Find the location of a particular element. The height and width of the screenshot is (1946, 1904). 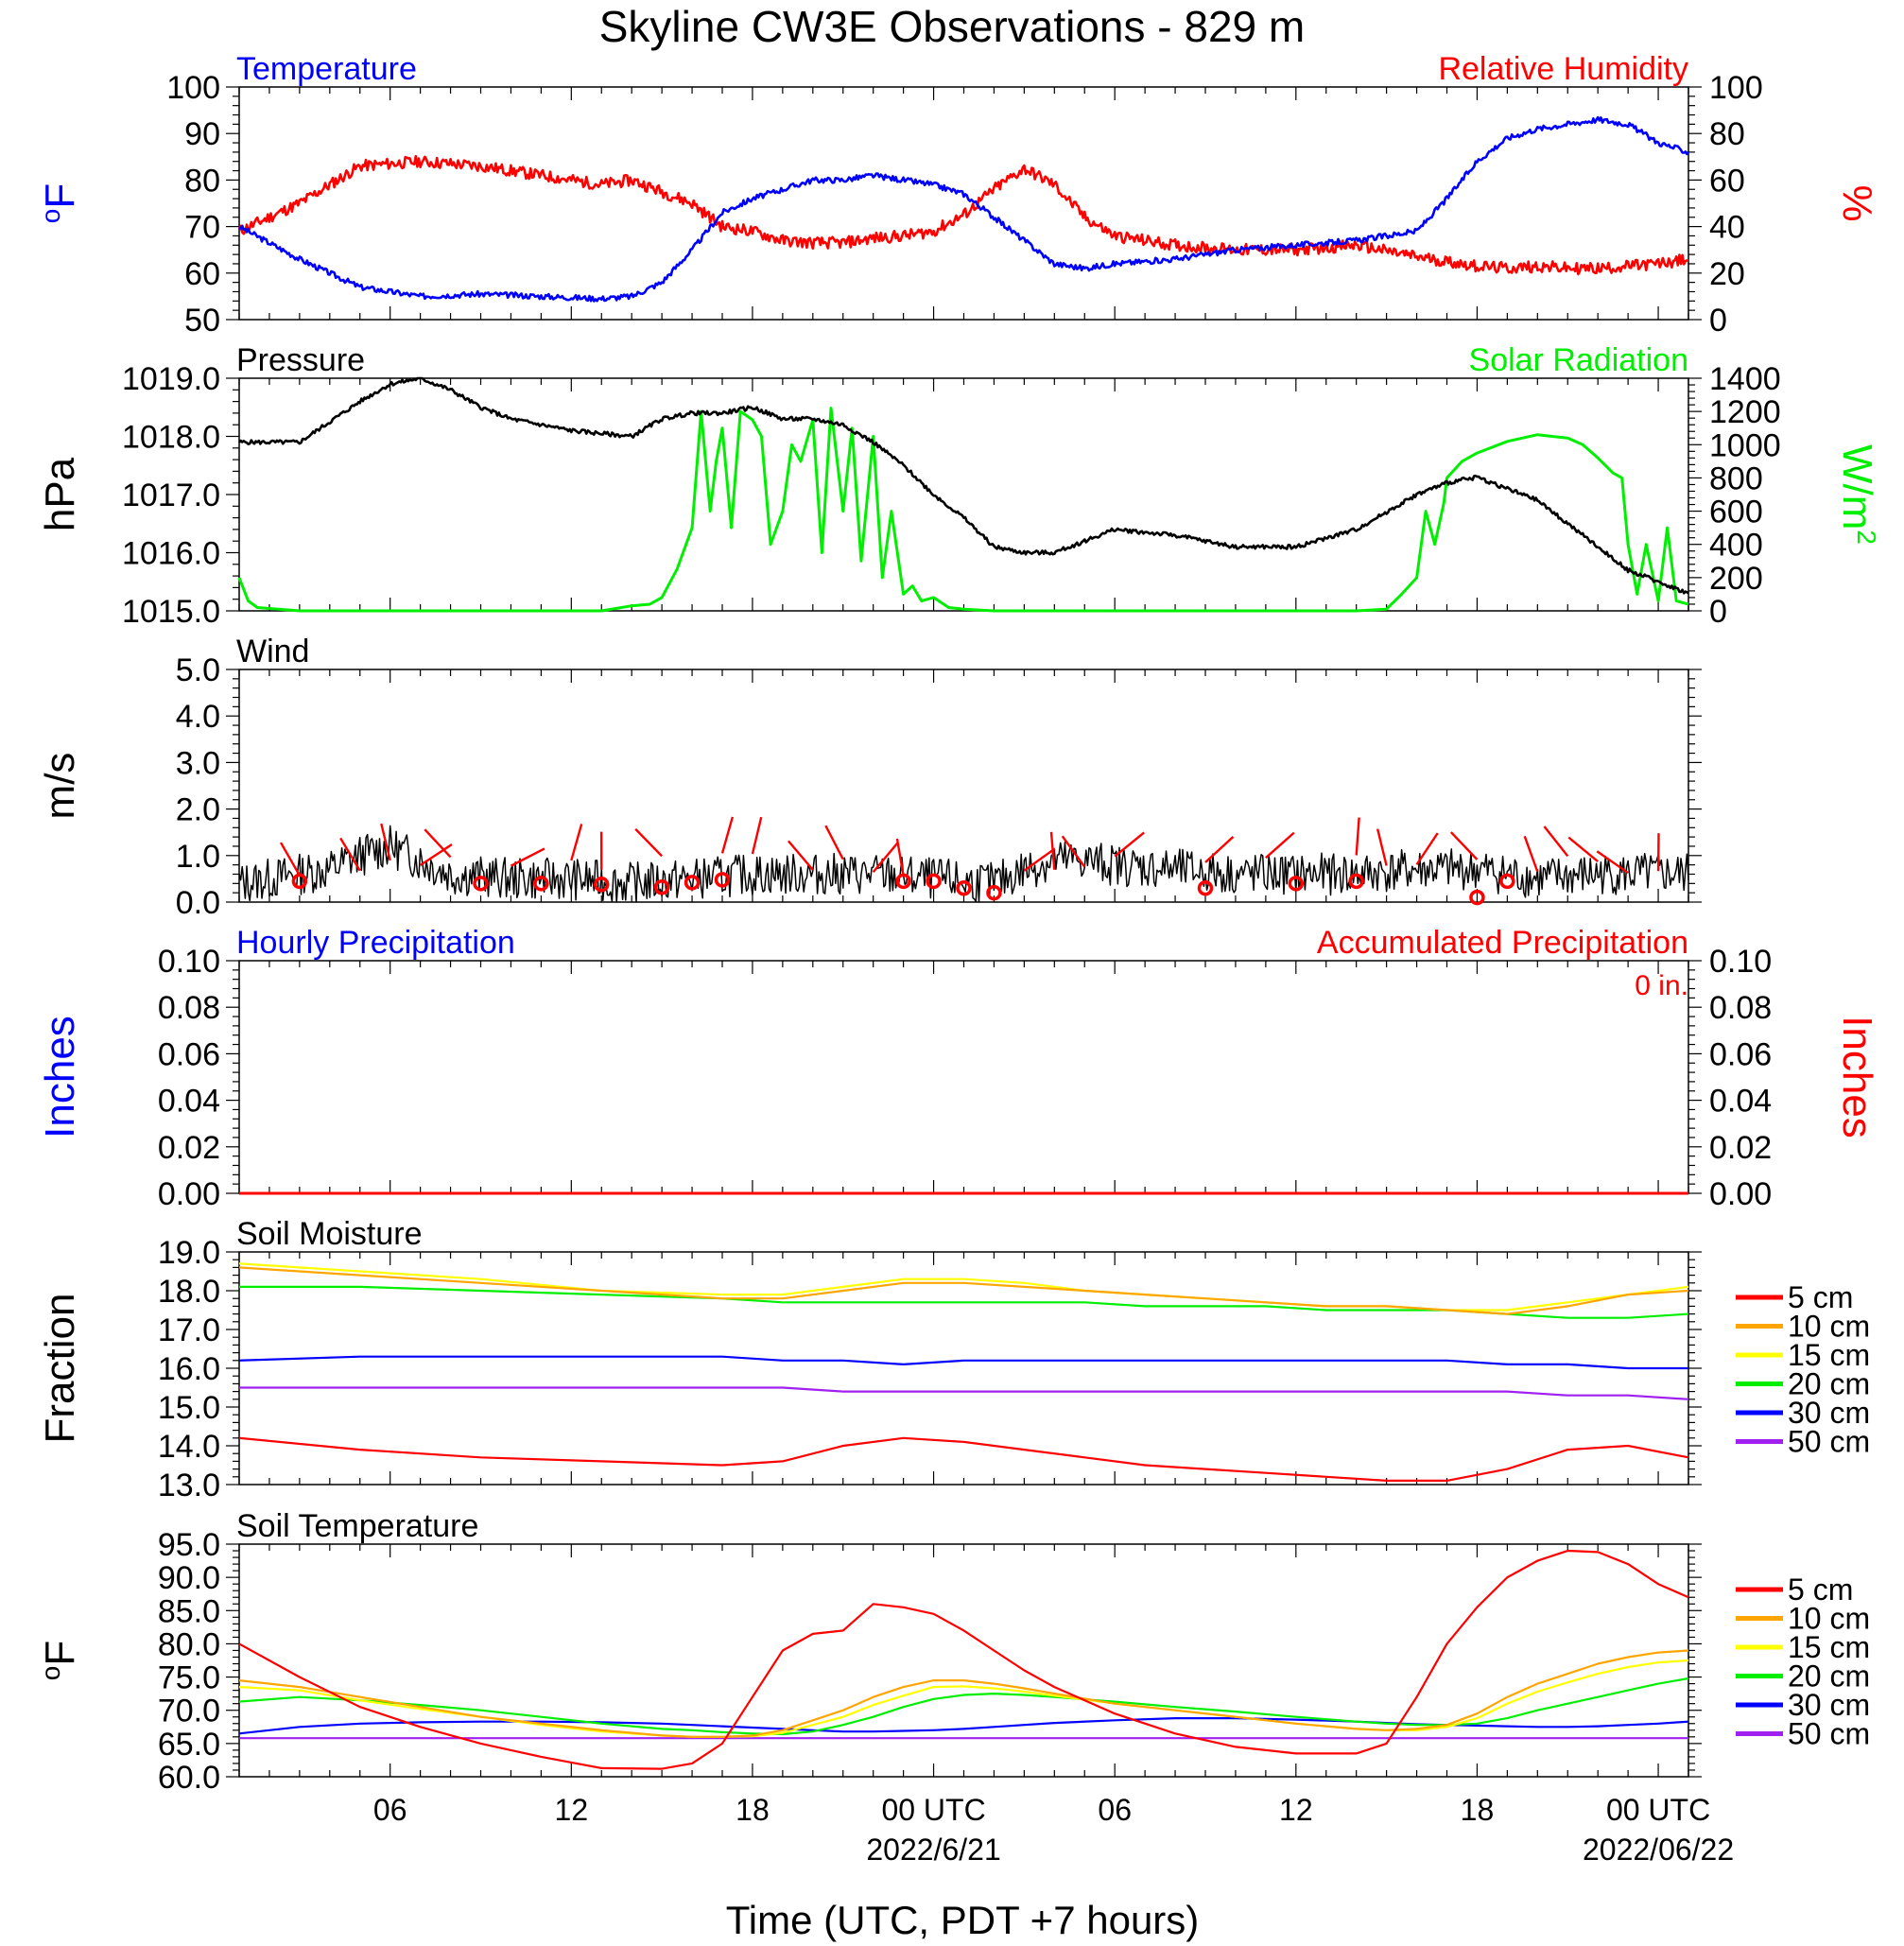

wind-y-tick-label: 3.0 is located at coordinates (198, 763).